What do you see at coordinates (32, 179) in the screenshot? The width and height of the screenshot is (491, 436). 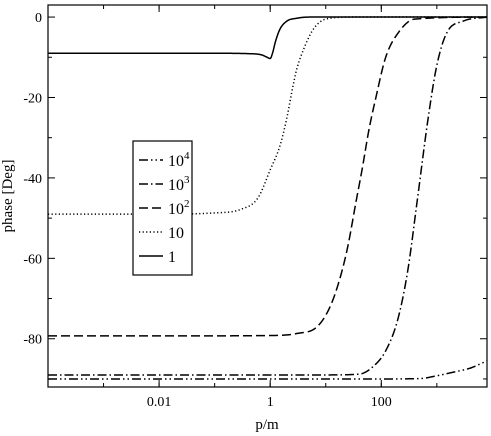 I see `y-tick-label: -40` at bounding box center [32, 179].